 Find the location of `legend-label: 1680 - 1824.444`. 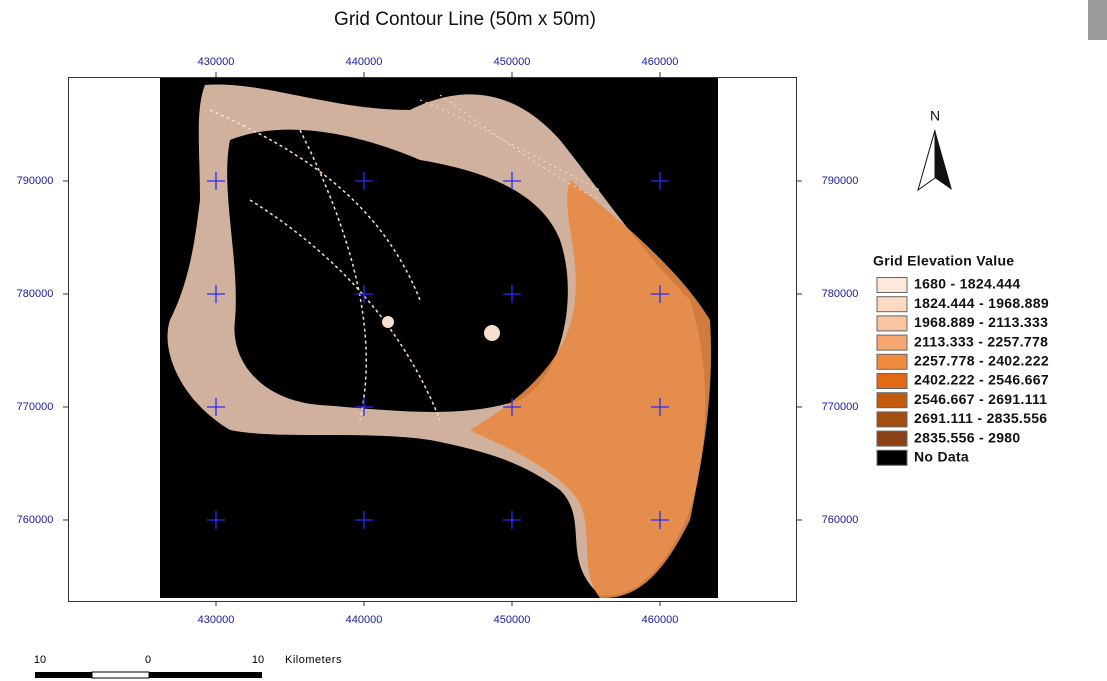

legend-label: 1680 - 1824.444 is located at coordinates (967, 284).